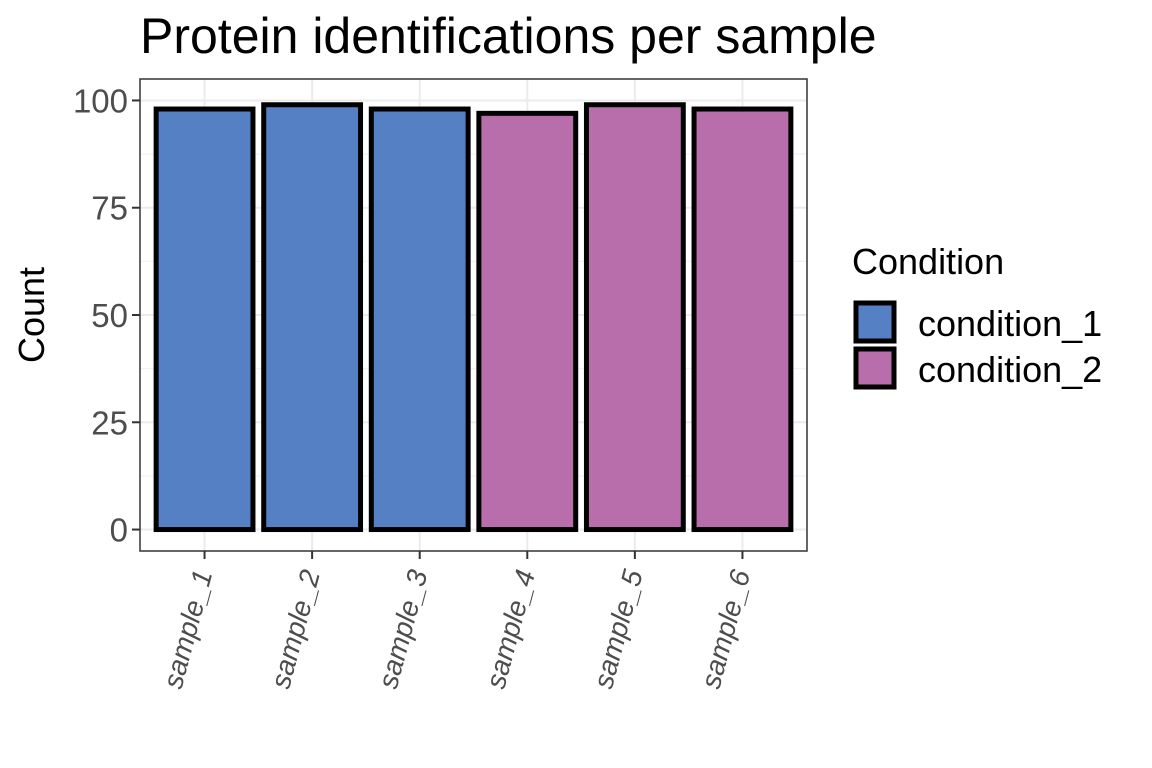  Describe the element at coordinates (725, 629) in the screenshot. I see `x-tick-label: sample_6` at that location.